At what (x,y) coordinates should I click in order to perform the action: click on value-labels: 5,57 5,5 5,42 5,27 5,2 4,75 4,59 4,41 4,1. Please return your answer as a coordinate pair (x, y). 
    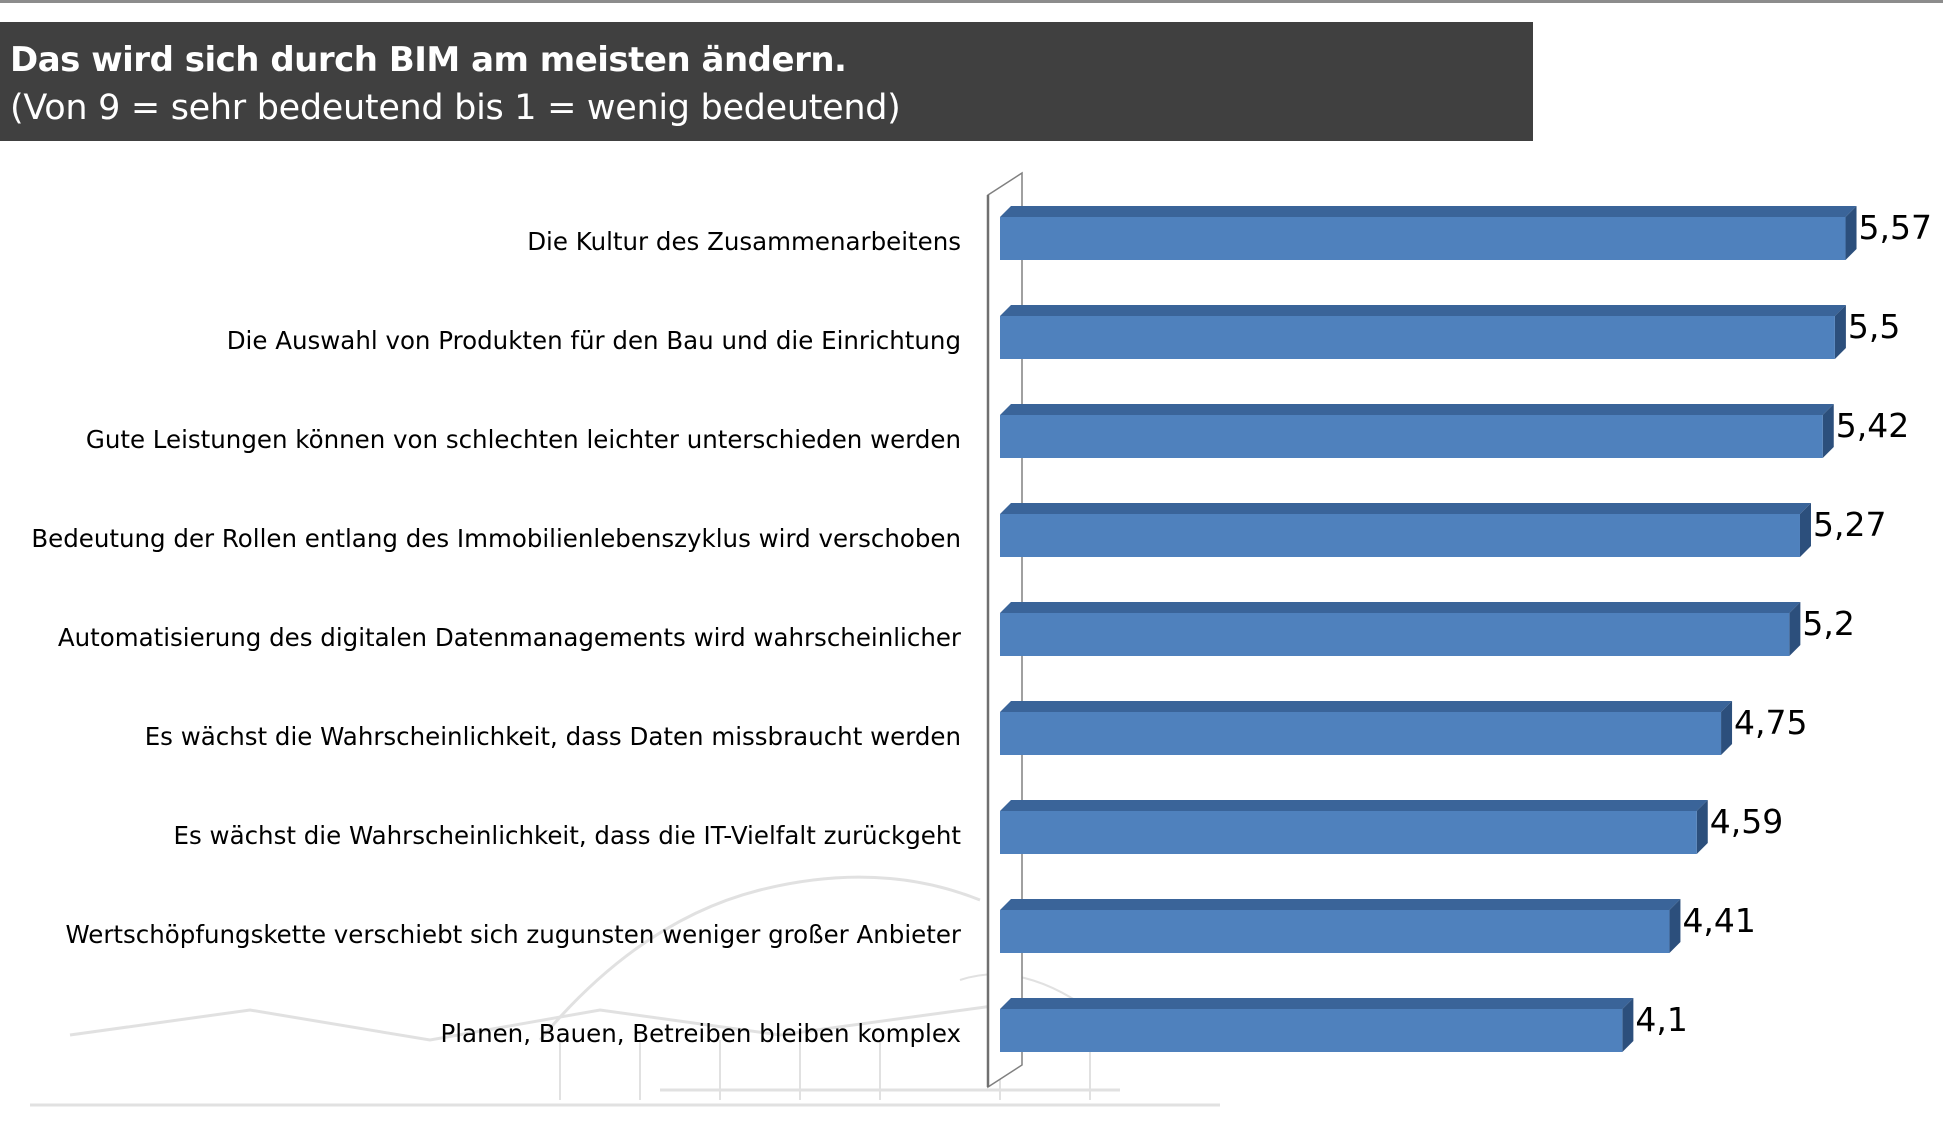
    Looking at the image, I should click on (1783, 623).